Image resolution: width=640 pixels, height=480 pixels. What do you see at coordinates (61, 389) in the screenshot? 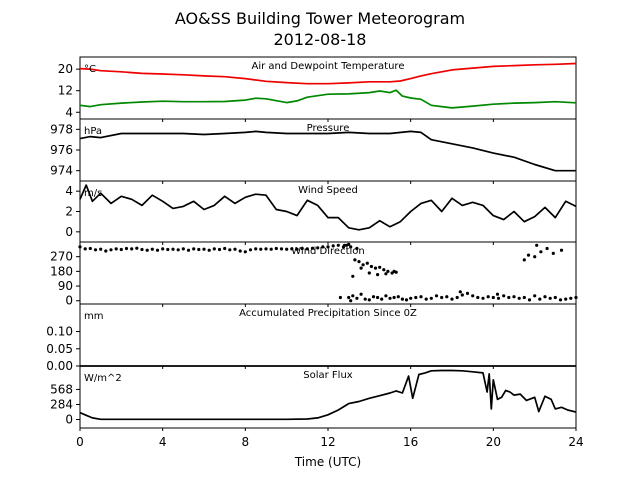
I see `y-tick-label: 568` at bounding box center [61, 389].